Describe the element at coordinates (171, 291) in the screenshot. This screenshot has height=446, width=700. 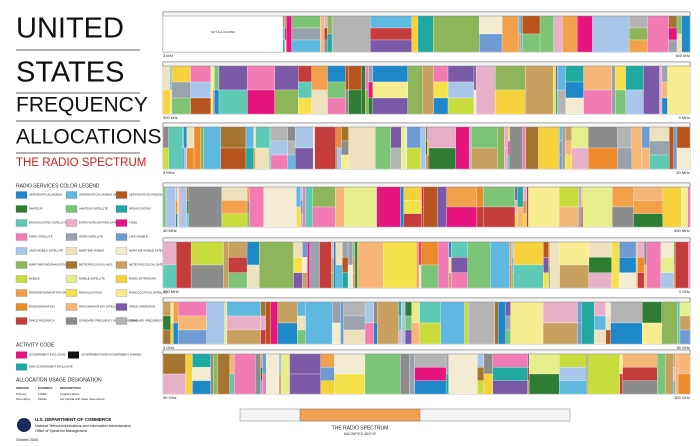
I see `band-start-label: 300 MHz` at that location.